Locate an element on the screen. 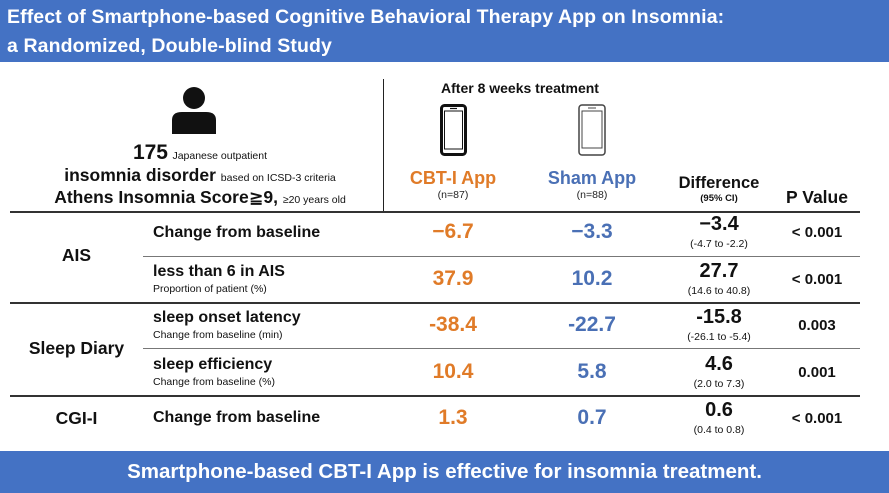 This screenshot has width=889, height=493. group-label-cgi-i: CGI-I is located at coordinates (76, 418).